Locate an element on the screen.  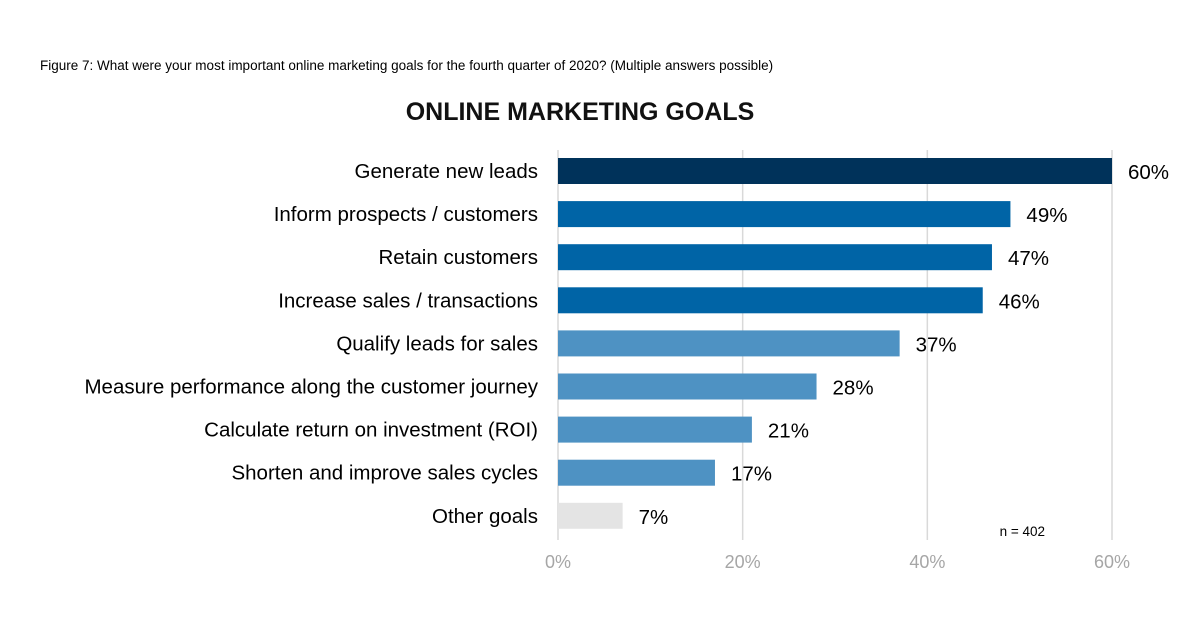
value-label: 60% is located at coordinates (1148, 172).